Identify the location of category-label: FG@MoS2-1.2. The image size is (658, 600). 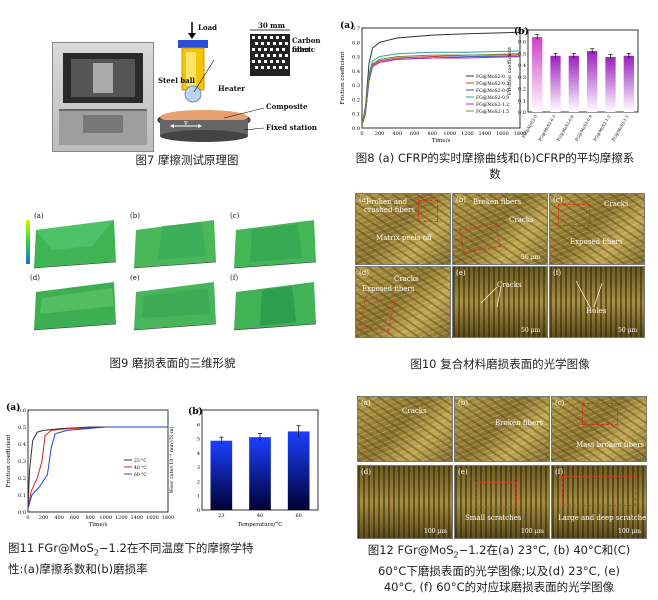
(601, 128).